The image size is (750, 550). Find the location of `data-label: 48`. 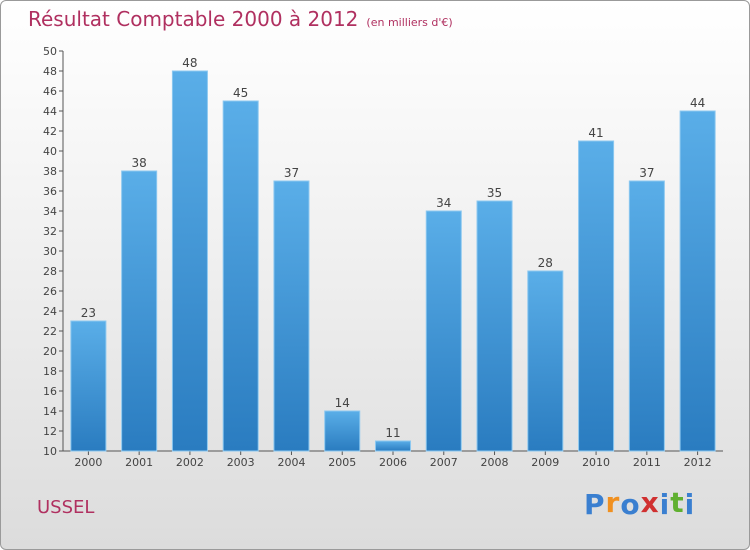

data-label: 48 is located at coordinates (189, 63).